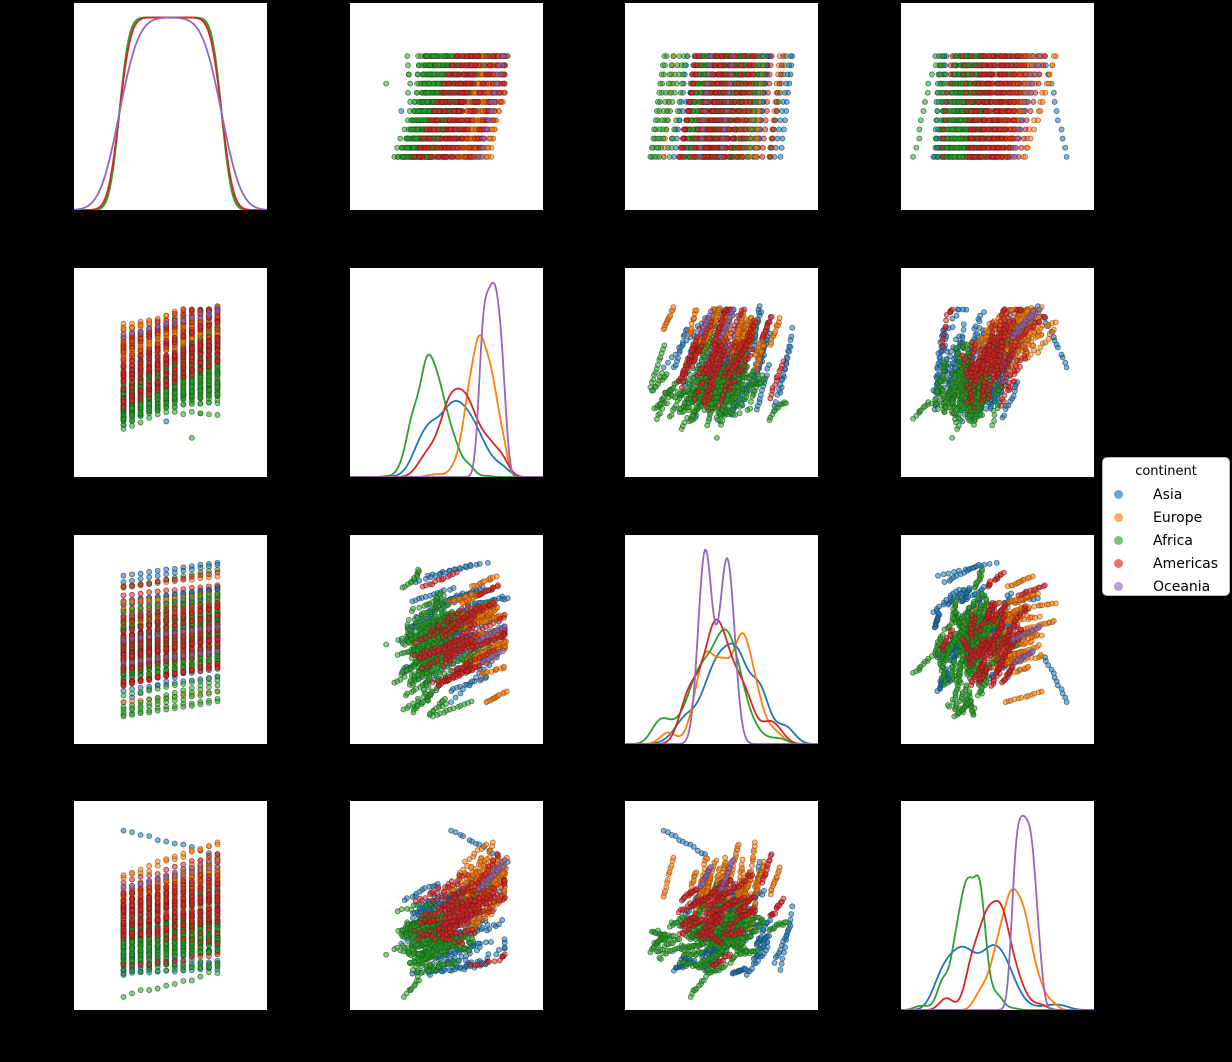  Describe the element at coordinates (1178, 517) in the screenshot. I see `legend-label-europe: Europe` at that location.